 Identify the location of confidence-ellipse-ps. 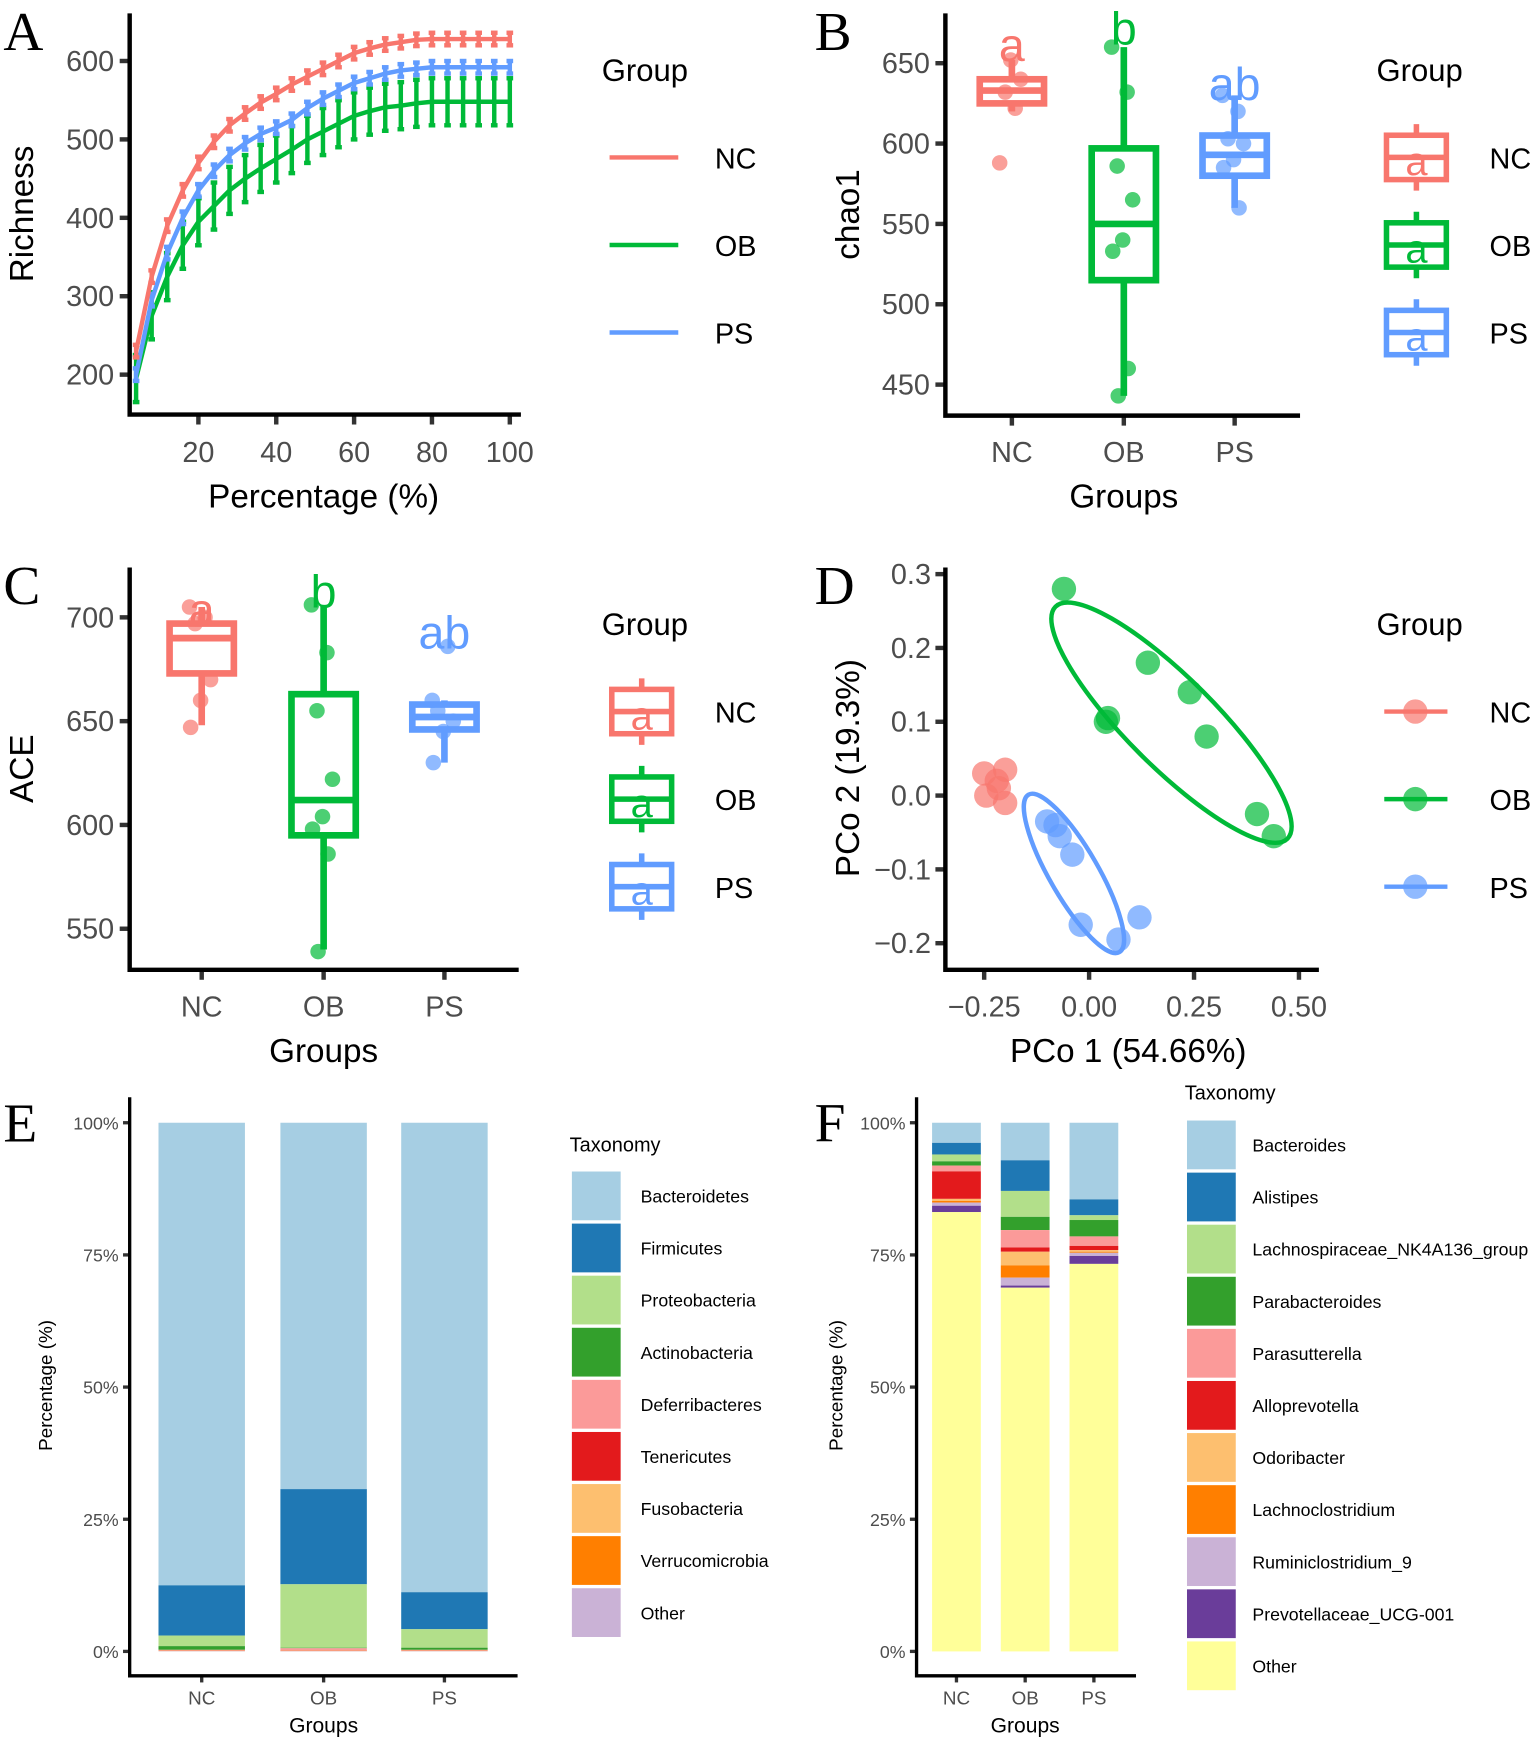
(1074, 873).